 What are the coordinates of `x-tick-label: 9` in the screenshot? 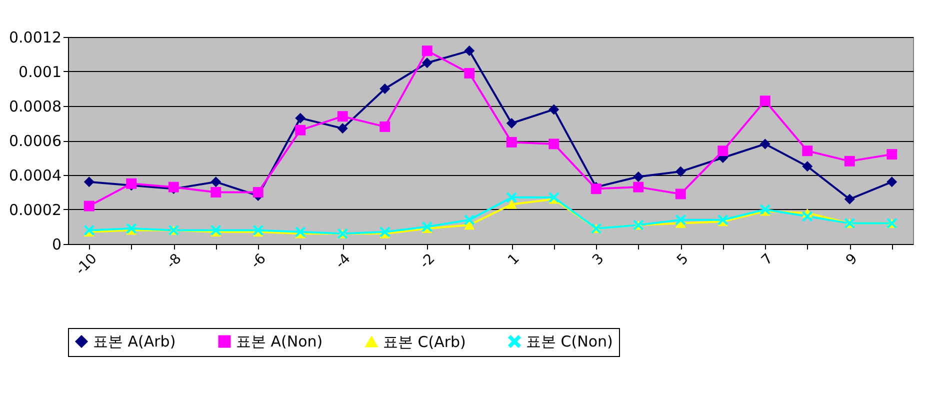 It's located at (852, 259).